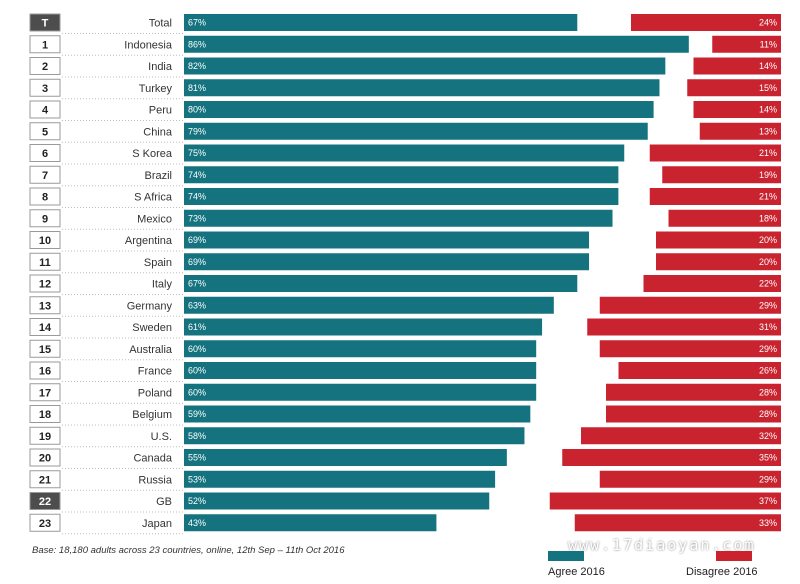  What do you see at coordinates (768, 371) in the screenshot?
I see `disagree-value-label: 26%` at bounding box center [768, 371].